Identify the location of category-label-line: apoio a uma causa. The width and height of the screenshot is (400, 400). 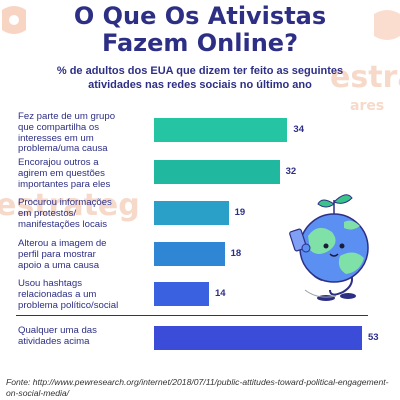
(59, 265).